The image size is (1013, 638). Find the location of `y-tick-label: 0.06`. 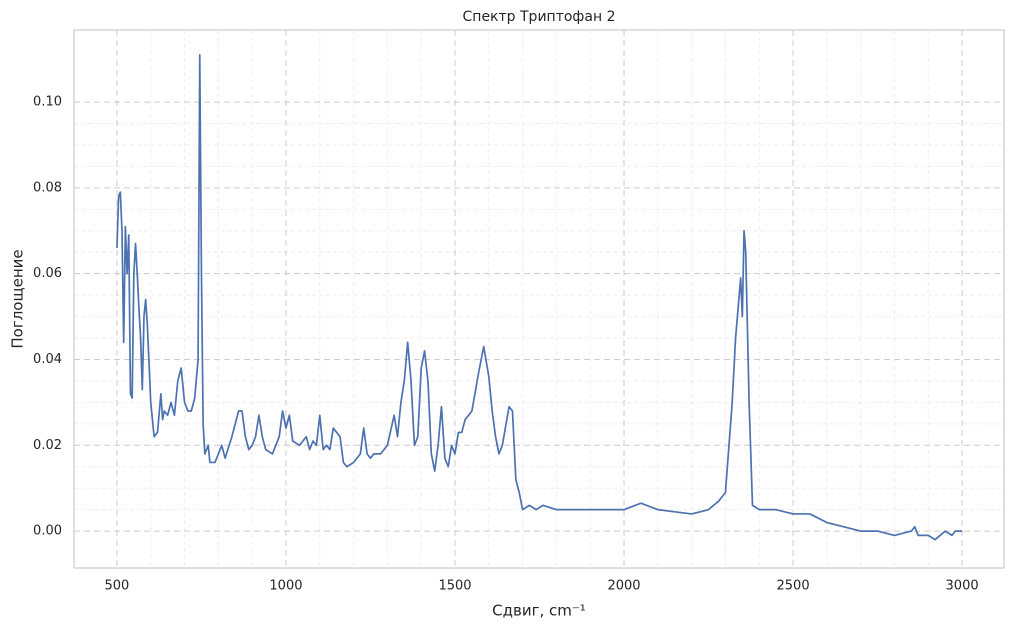

y-tick-label: 0.06 is located at coordinates (47, 273).